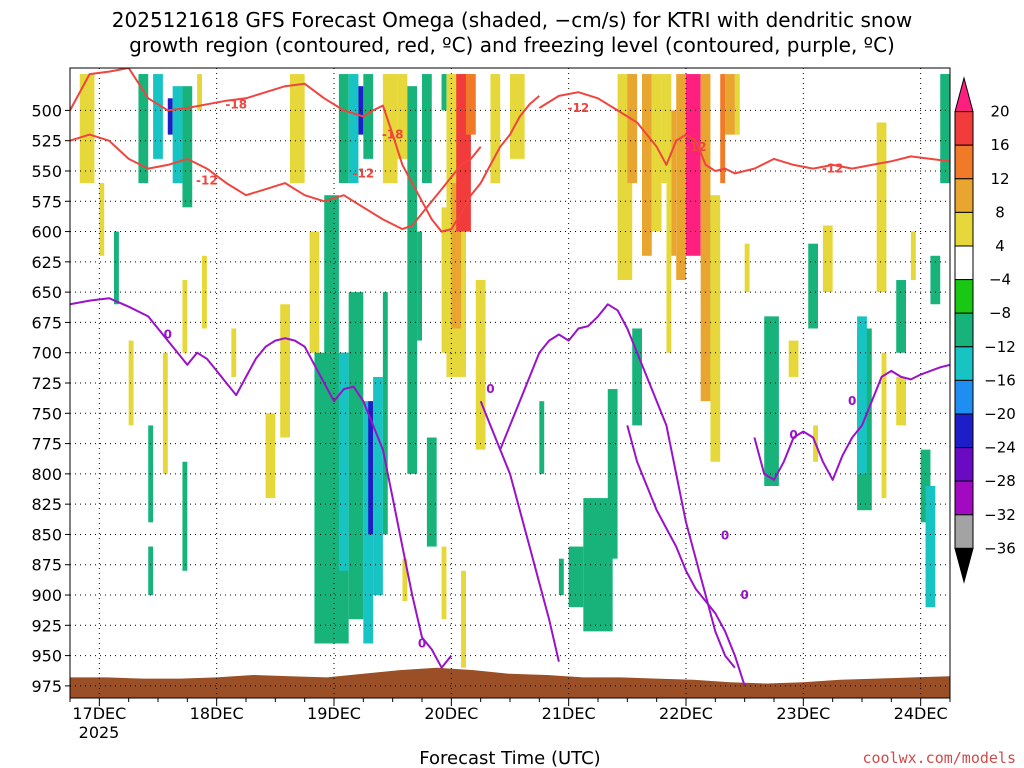  I want to click on x-tick-label: 18DEC, so click(217, 713).